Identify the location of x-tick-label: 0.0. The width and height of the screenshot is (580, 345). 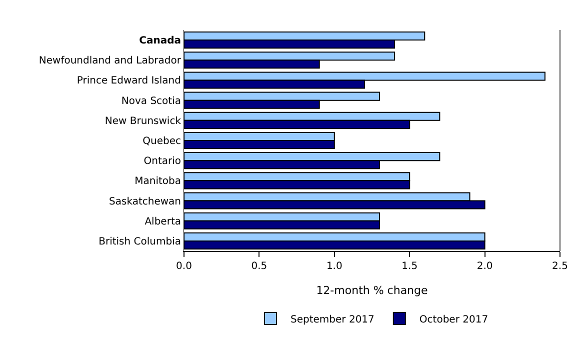
(184, 266).